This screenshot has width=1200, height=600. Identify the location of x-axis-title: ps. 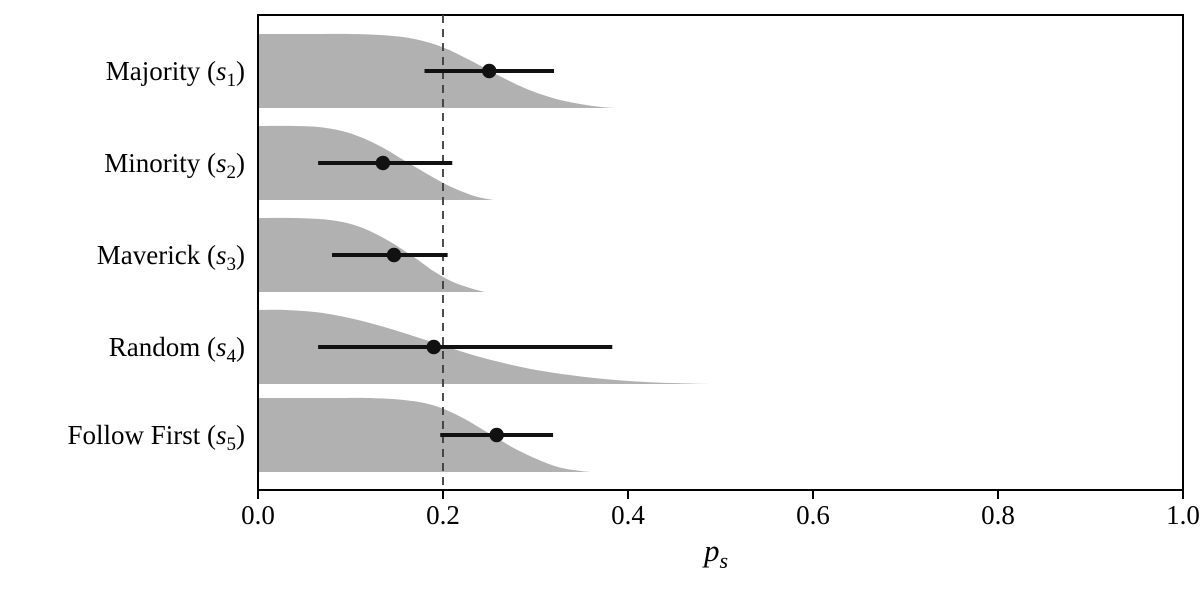
(715, 553).